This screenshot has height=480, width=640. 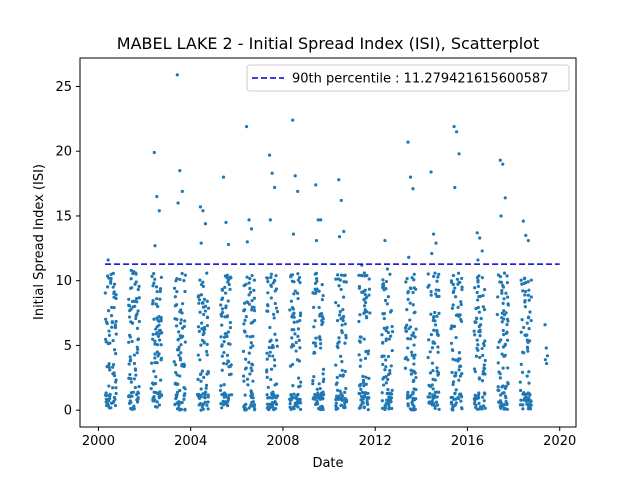 What do you see at coordinates (408, 78) in the screenshot?
I see `legend: 90th percentile : 11.279421615600587` at bounding box center [408, 78].